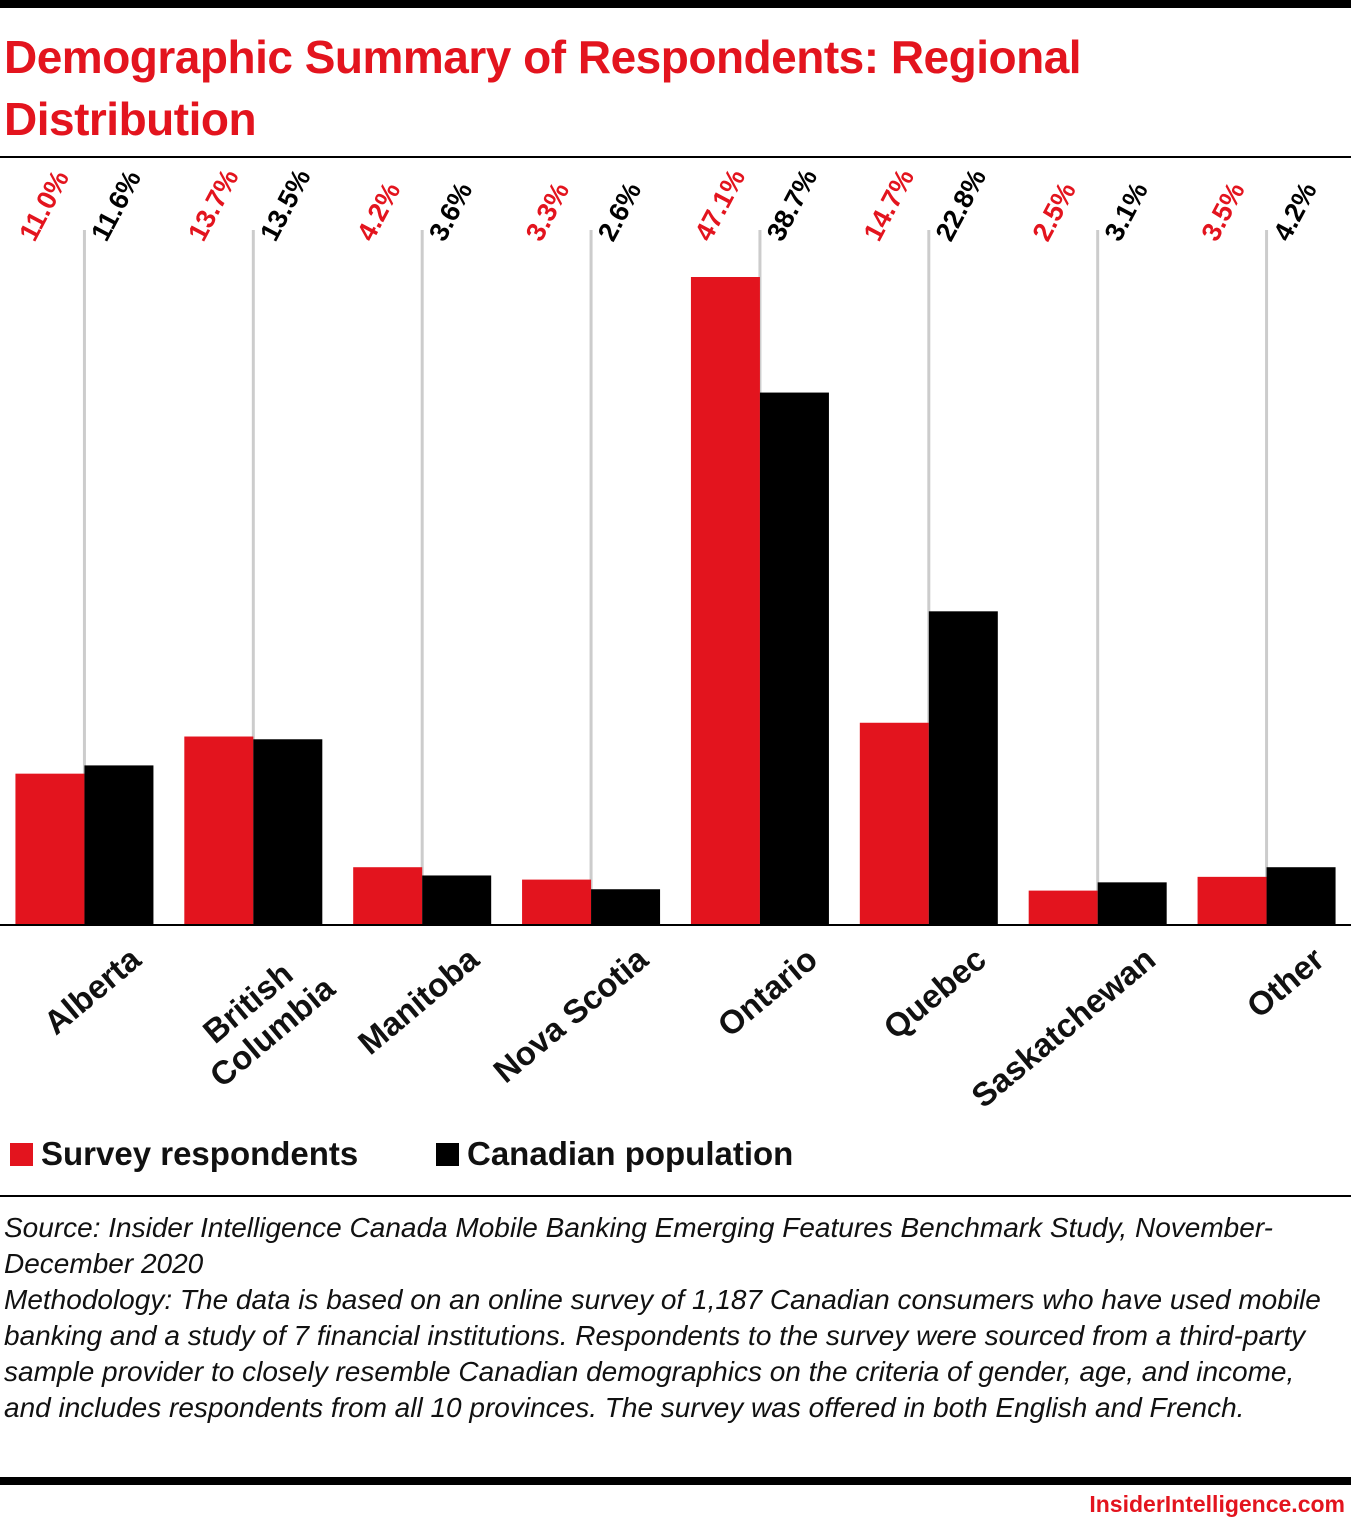  What do you see at coordinates (116, 205) in the screenshot?
I see `value-label: 11.6%` at bounding box center [116, 205].